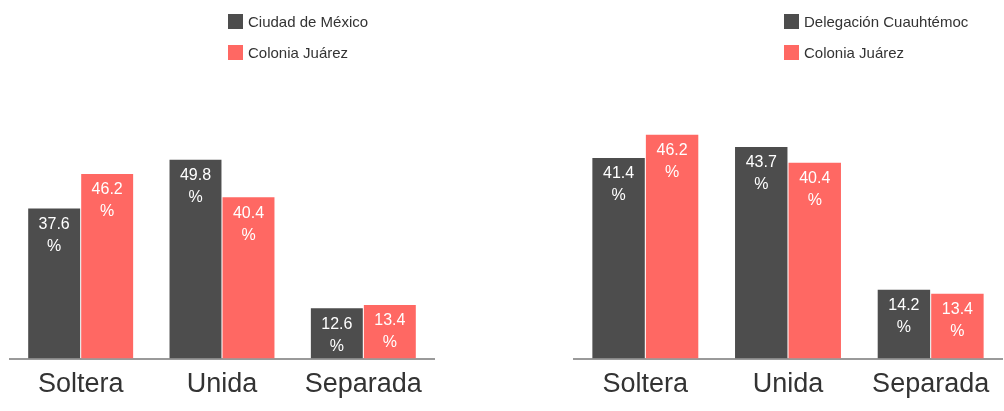 The width and height of the screenshot is (1004, 411). What do you see at coordinates (619, 184) in the screenshot?
I see `data-label: 41.4 %` at bounding box center [619, 184].